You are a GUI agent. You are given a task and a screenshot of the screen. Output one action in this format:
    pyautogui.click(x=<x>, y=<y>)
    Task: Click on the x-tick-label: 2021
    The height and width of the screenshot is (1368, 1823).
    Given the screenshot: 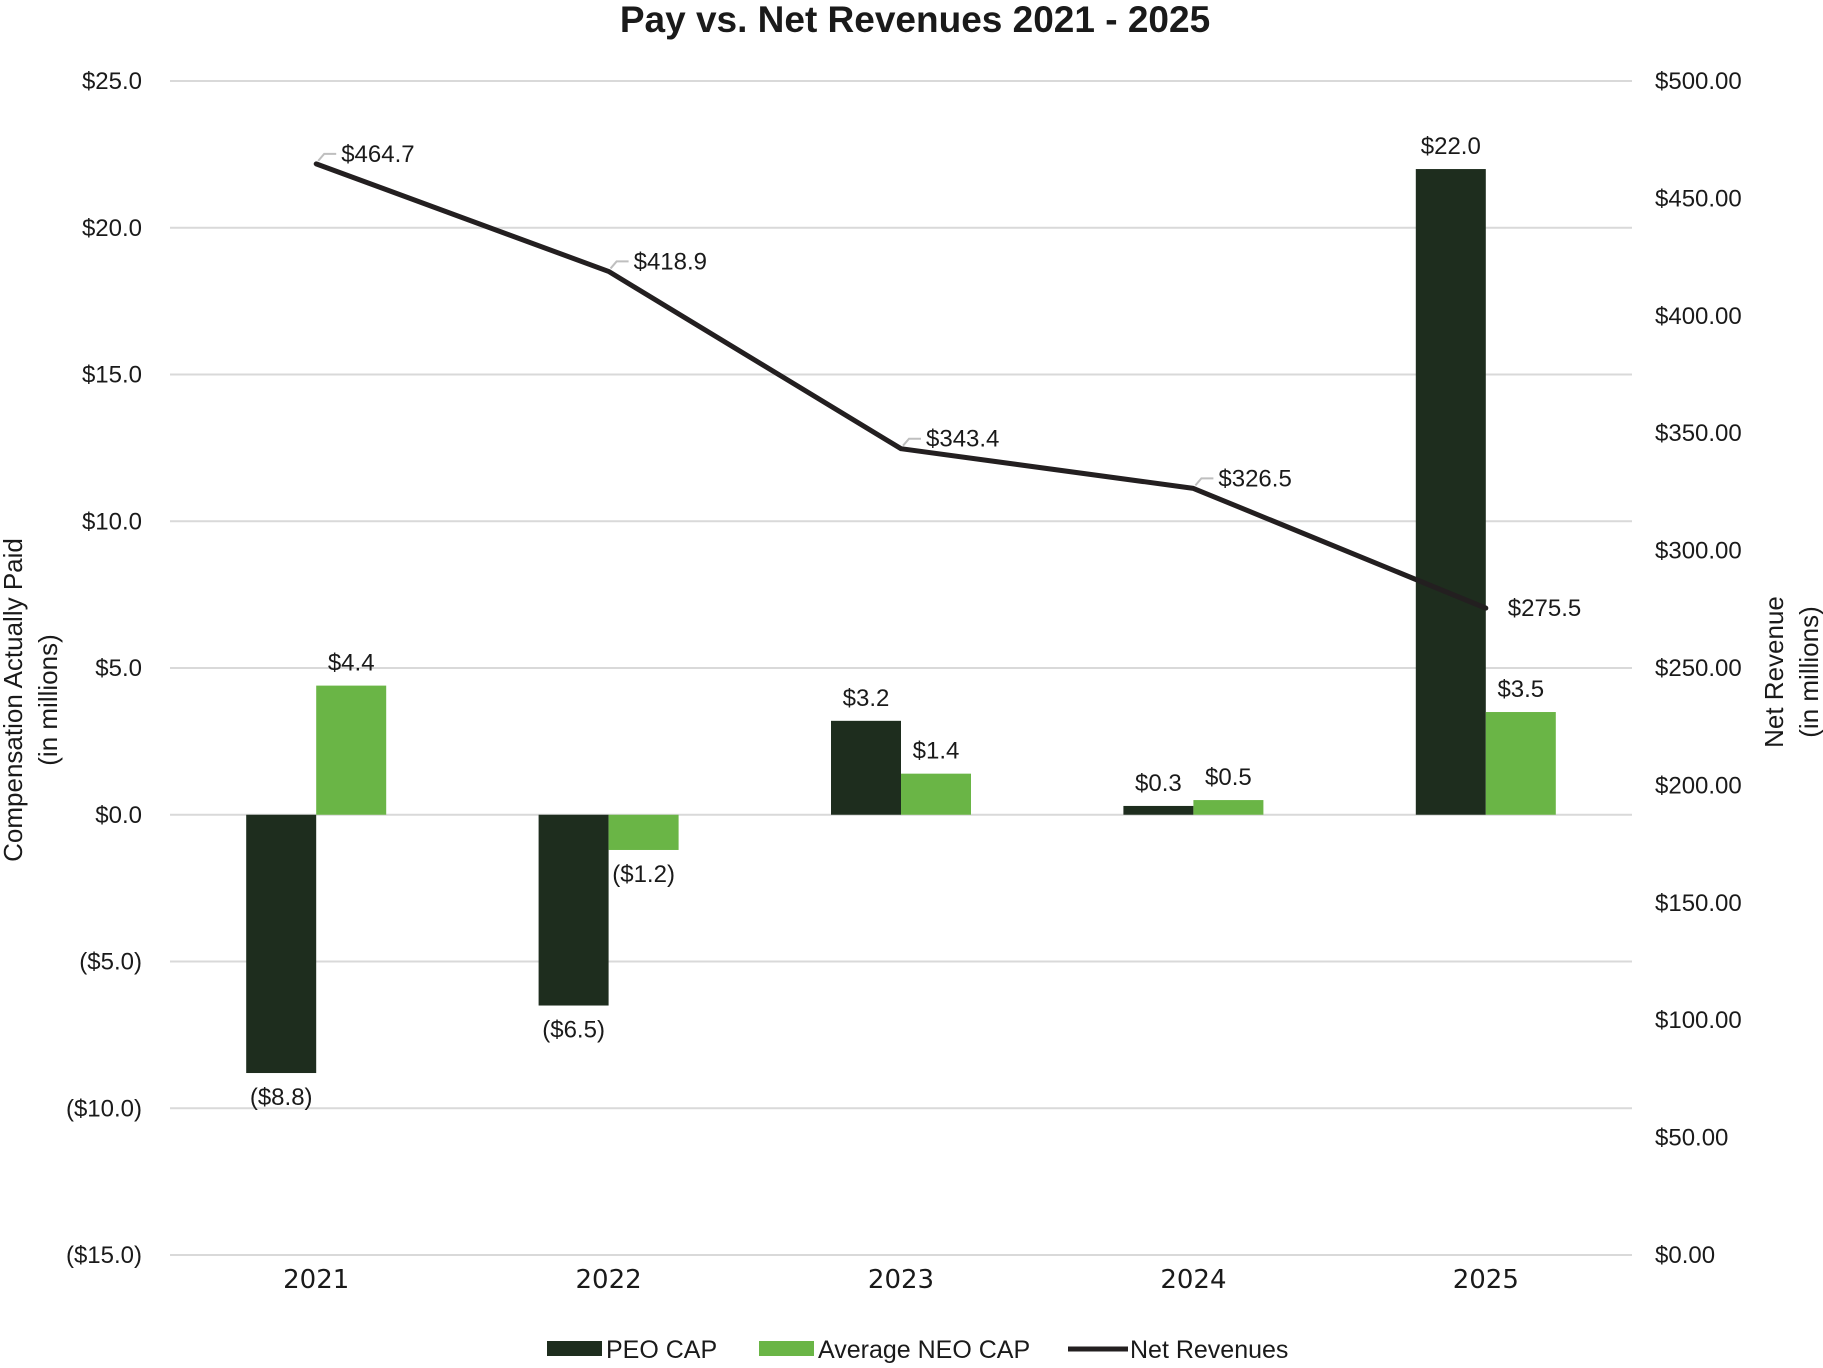 What is the action you would take?
    pyautogui.click(x=316, y=1280)
    